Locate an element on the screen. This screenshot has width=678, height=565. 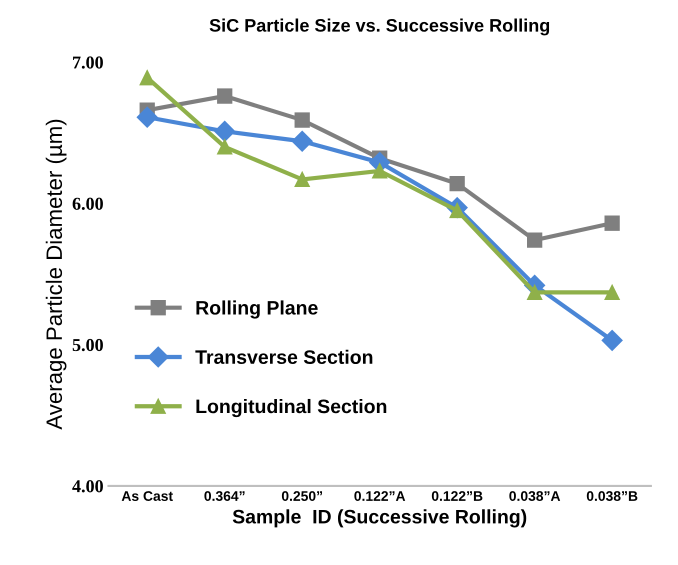
x-tick-label: 0.122”A is located at coordinates (380, 496).